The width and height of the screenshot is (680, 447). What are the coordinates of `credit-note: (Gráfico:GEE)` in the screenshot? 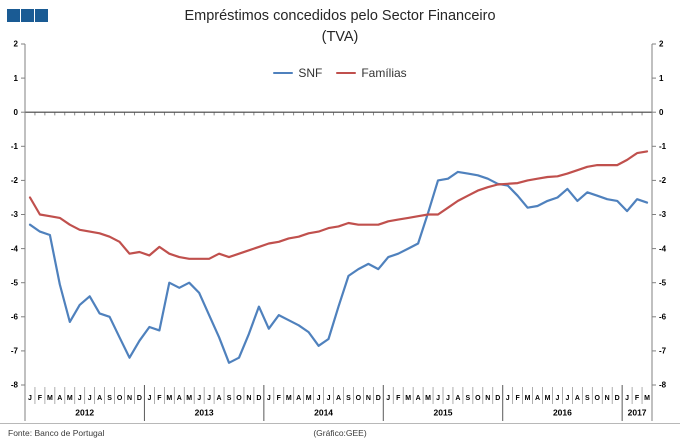 It's located at (340, 433).